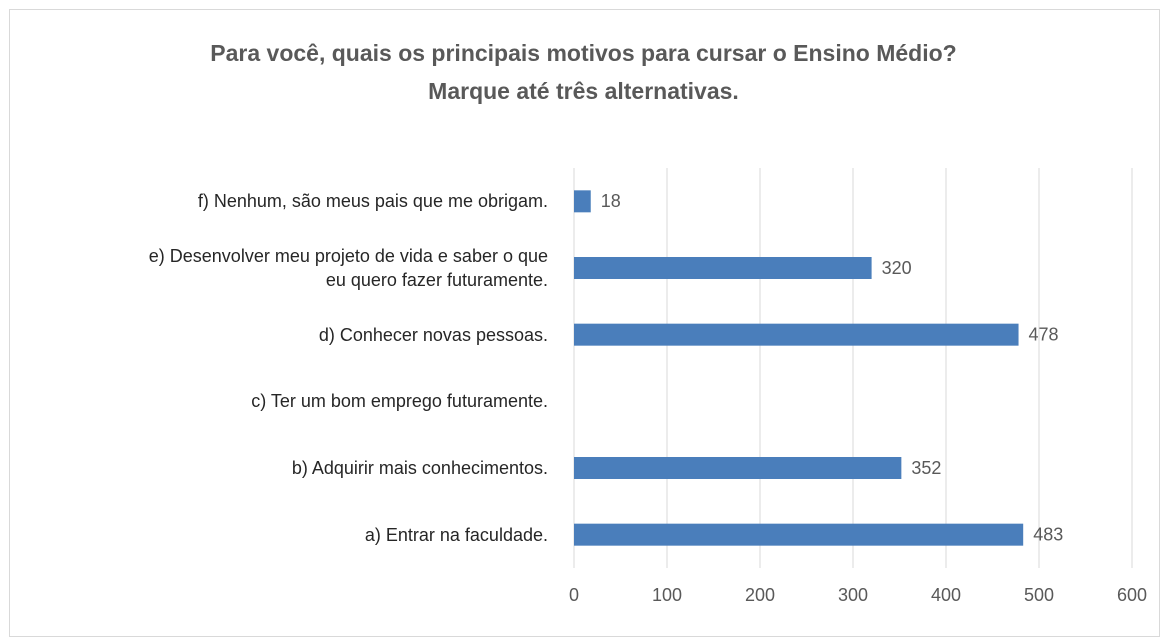  I want to click on x-tick-label: 300, so click(853, 595).